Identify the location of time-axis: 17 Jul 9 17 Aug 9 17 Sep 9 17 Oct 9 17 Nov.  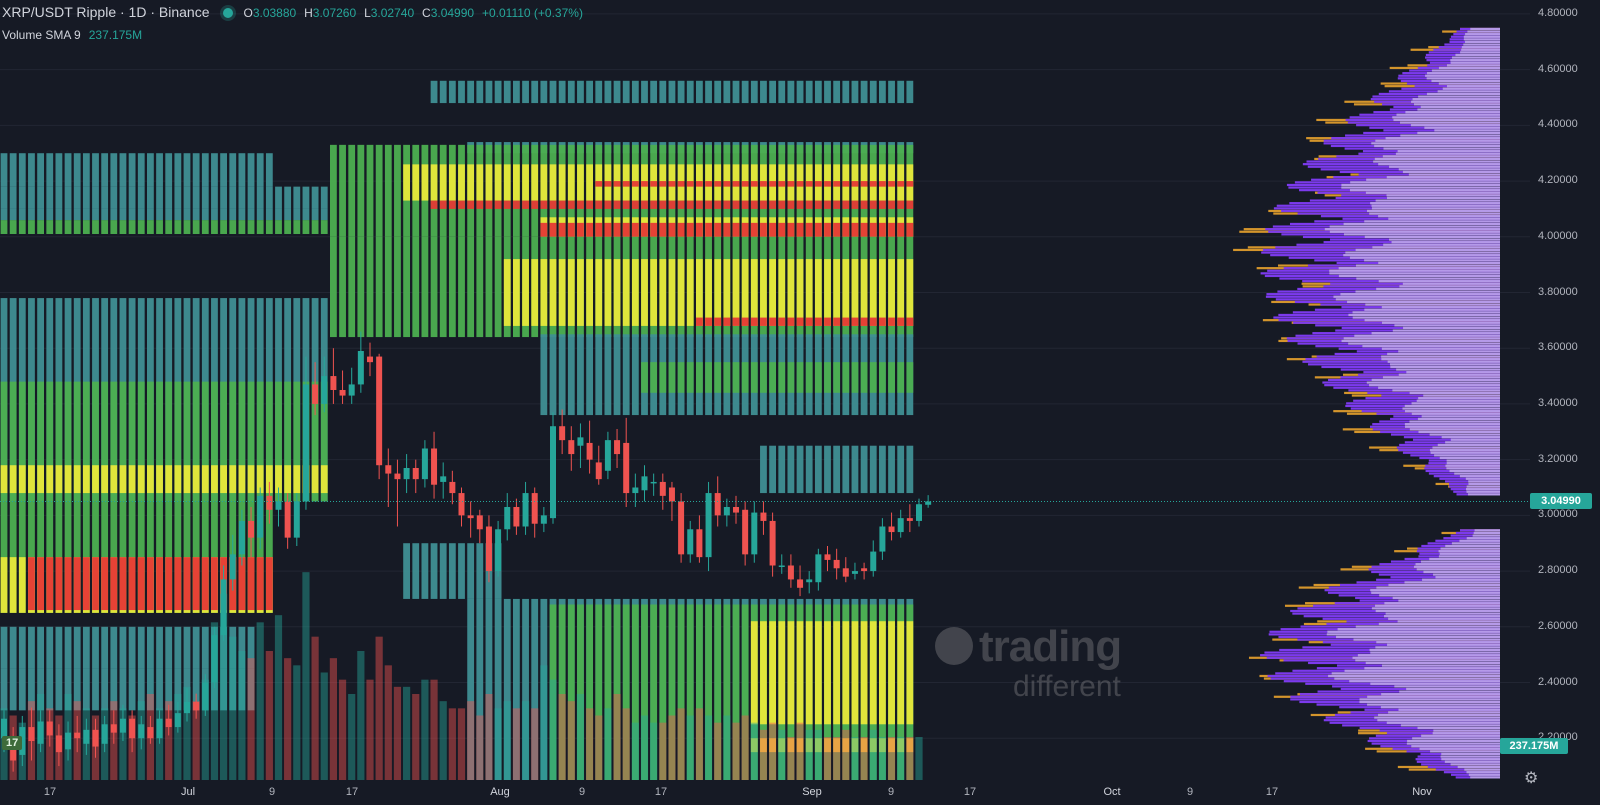
(765, 792).